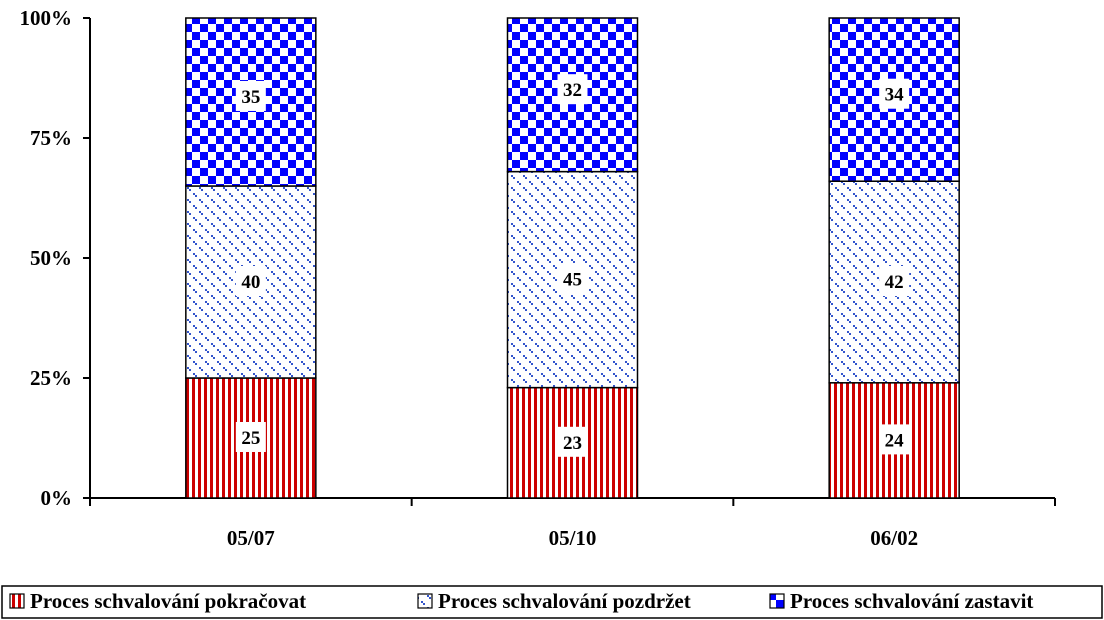  What do you see at coordinates (168, 601) in the screenshot?
I see `legend-label: Proces schvalování pokračovat` at bounding box center [168, 601].